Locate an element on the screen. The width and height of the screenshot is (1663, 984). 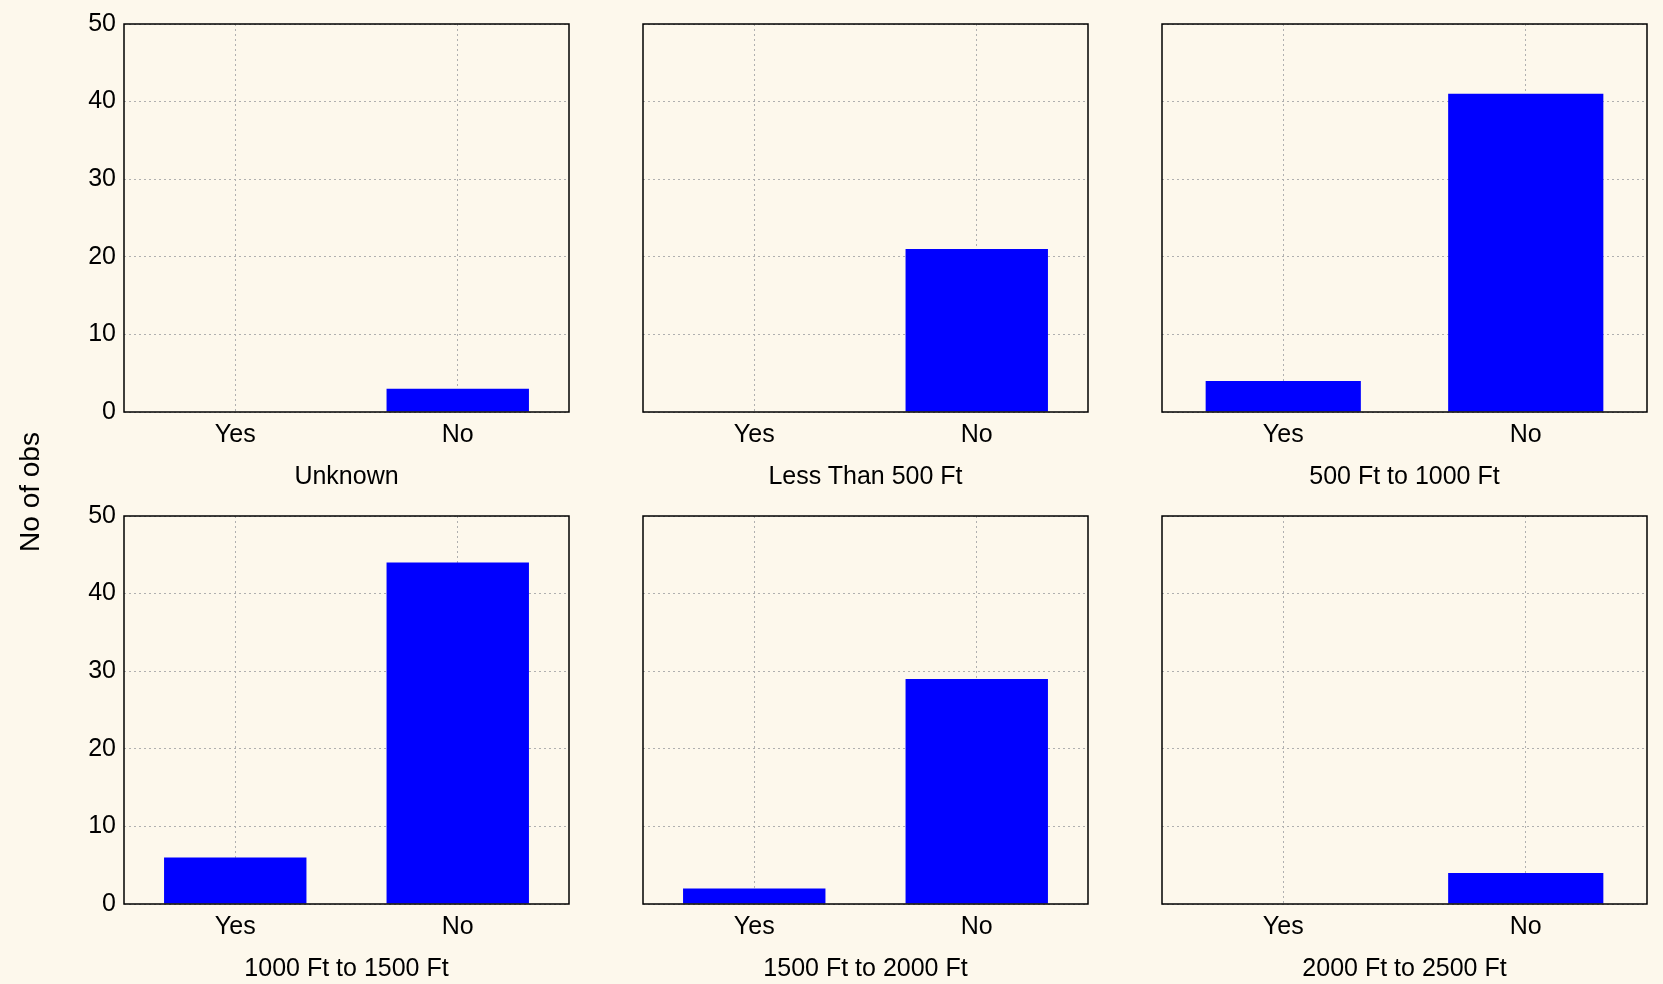
x-axis-title: Less Than 500 Ft is located at coordinates (865, 474).